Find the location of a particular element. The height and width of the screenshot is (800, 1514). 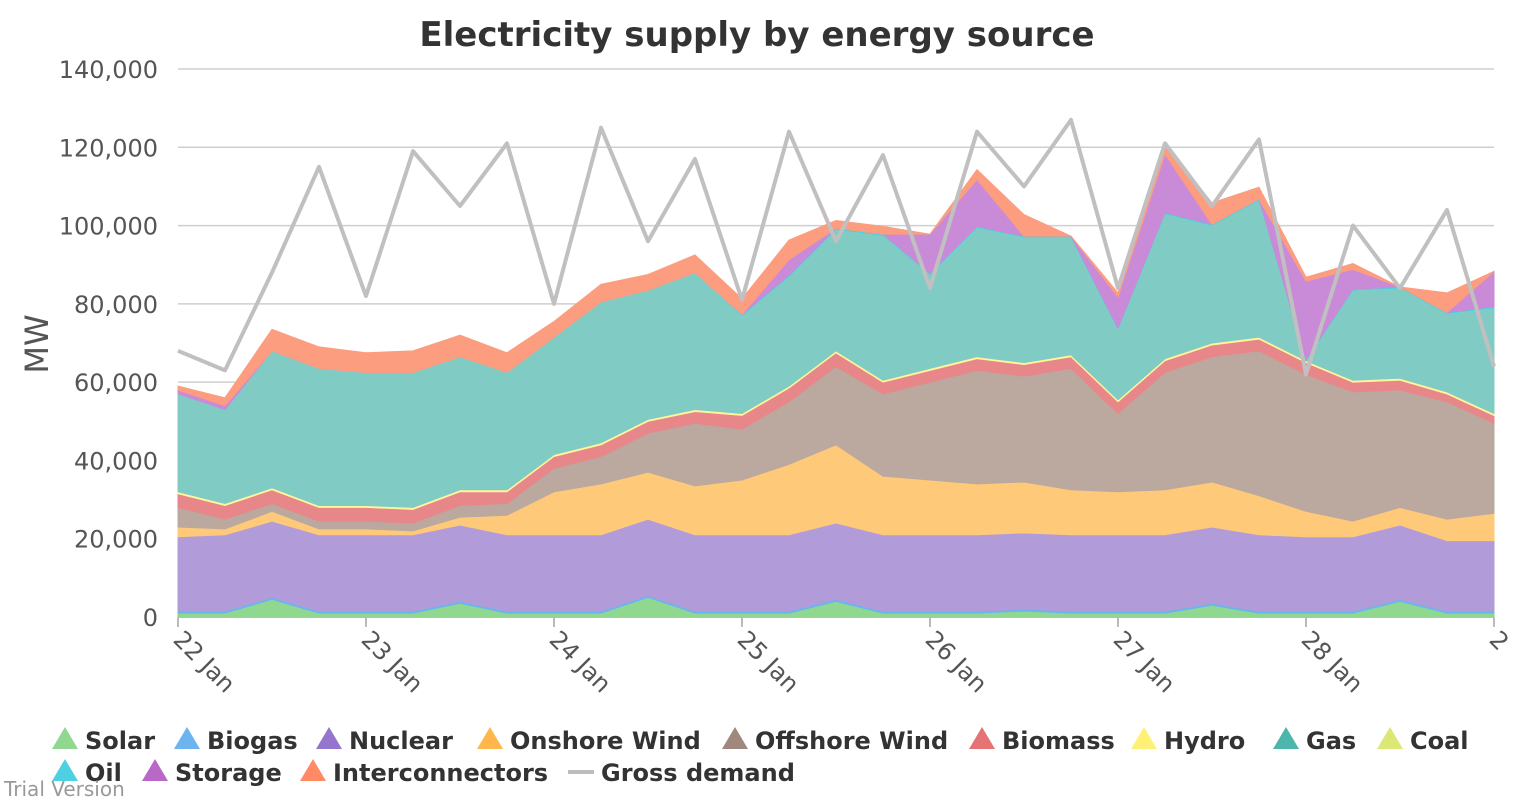

legend-label: Nuclear is located at coordinates (401, 741).